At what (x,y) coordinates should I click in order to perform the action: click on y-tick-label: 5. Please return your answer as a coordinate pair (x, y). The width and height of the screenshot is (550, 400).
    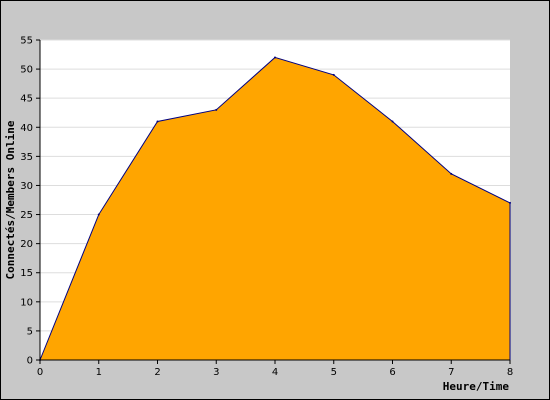
    Looking at the image, I should click on (30, 331).